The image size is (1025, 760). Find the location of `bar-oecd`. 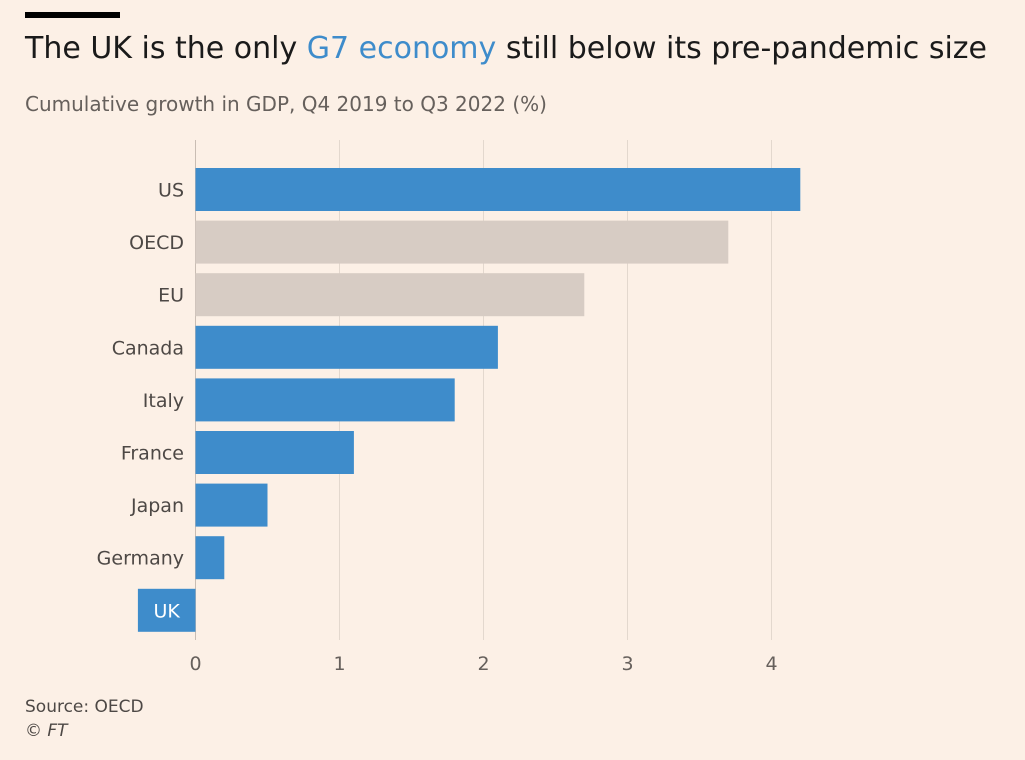

bar-oecd is located at coordinates (462, 242).